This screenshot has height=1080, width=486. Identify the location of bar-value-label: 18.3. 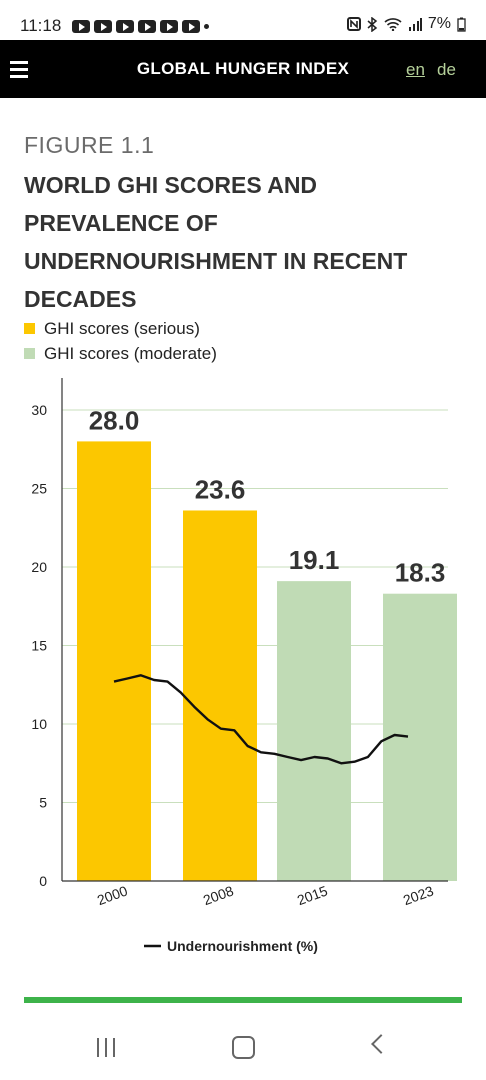
(420, 573).